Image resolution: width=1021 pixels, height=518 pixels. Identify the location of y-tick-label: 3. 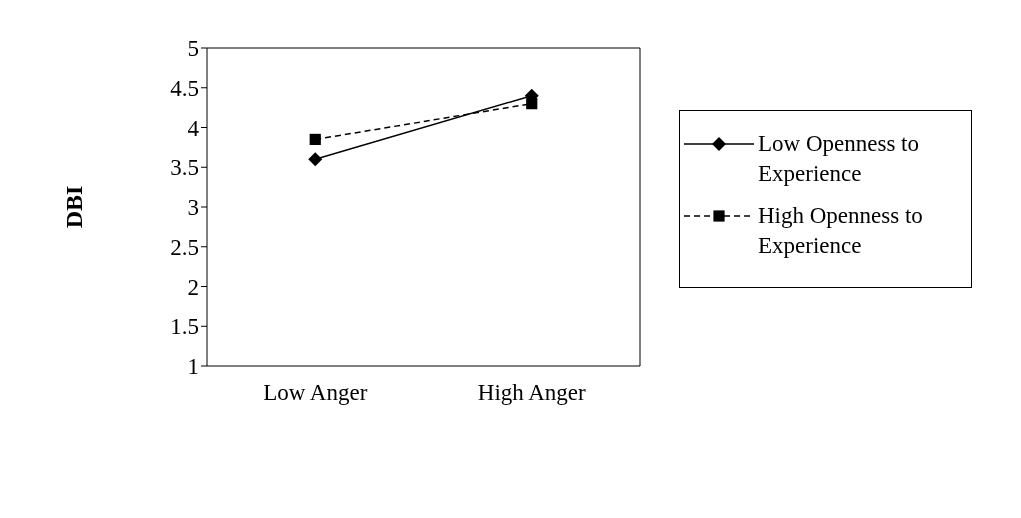
(193, 208).